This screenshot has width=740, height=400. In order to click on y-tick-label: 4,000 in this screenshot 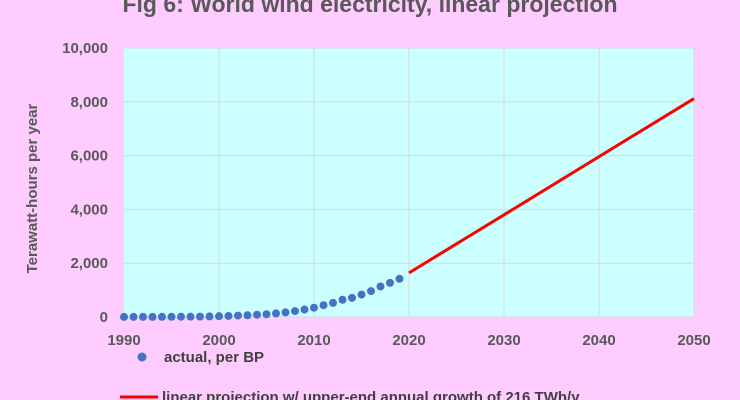, I will do `click(89, 209)`.